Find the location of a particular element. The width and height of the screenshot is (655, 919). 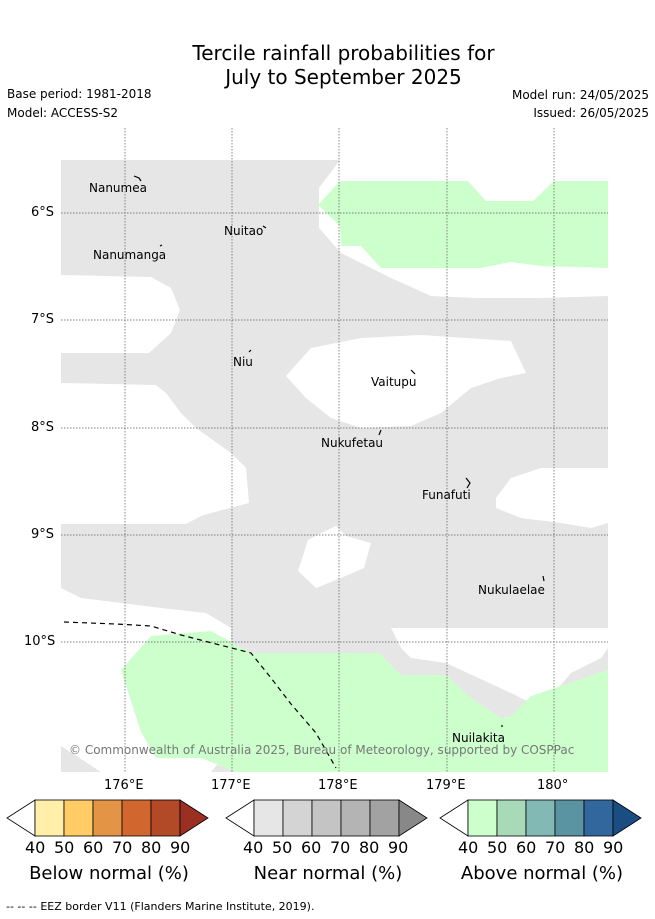

title-line-2: July to September 2025 is located at coordinates (343, 77).